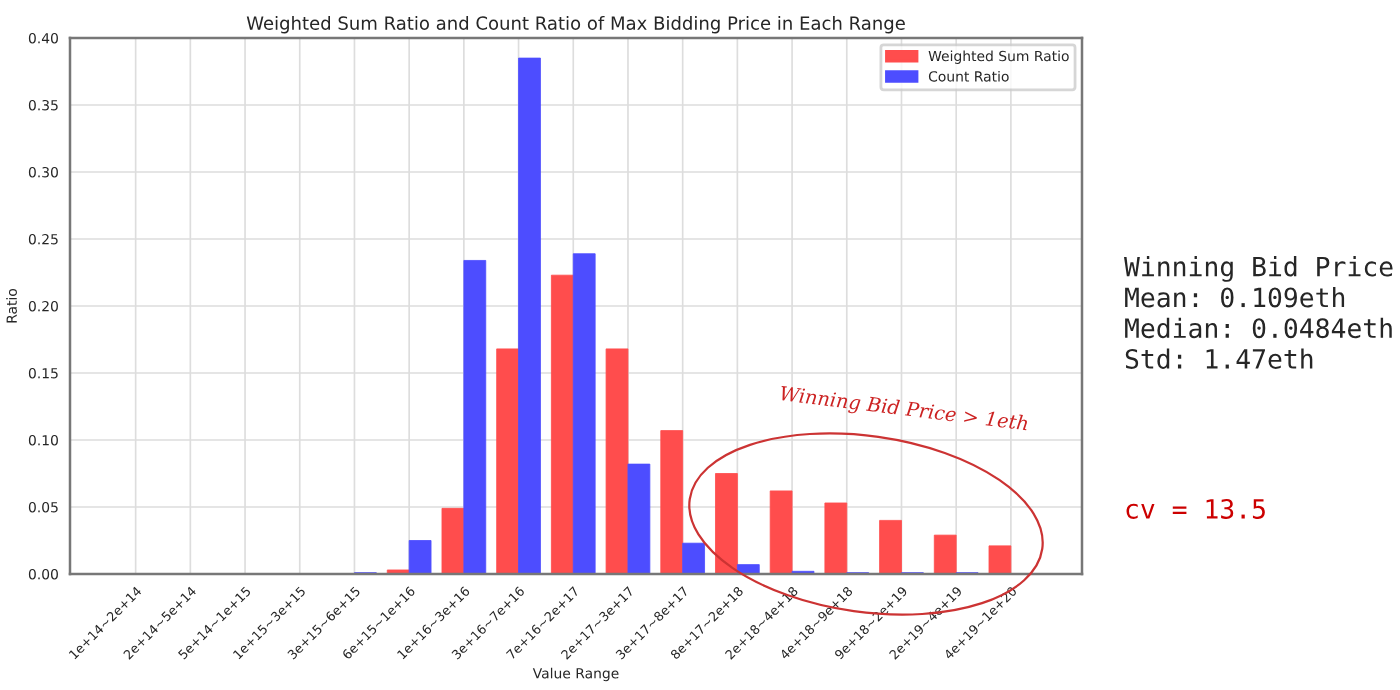  Describe the element at coordinates (1195, 508) in the screenshot. I see `text: cv = 13.5` at that location.